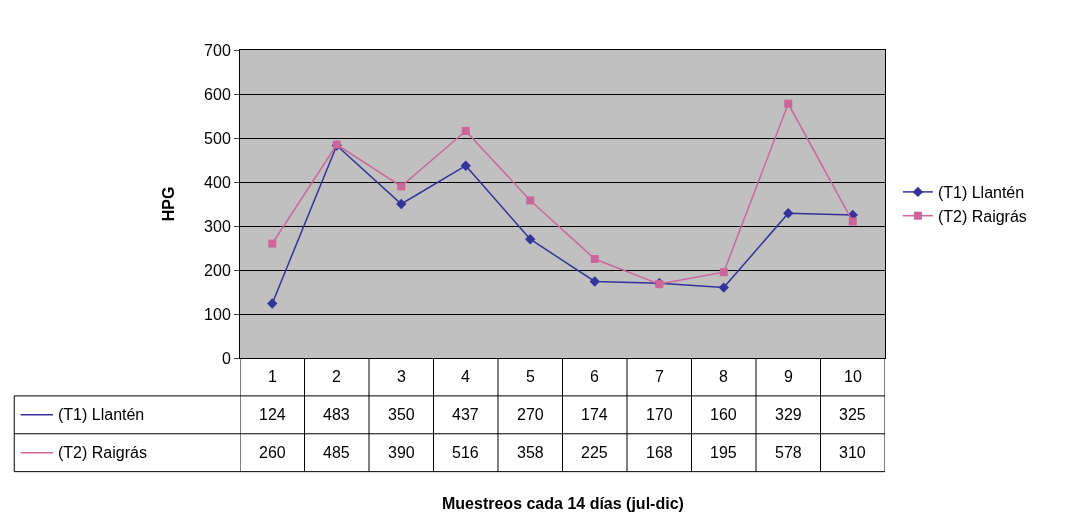 The image size is (1087, 515). I want to click on text: Muestreos cada 14 días (jul-dic), so click(563, 503).